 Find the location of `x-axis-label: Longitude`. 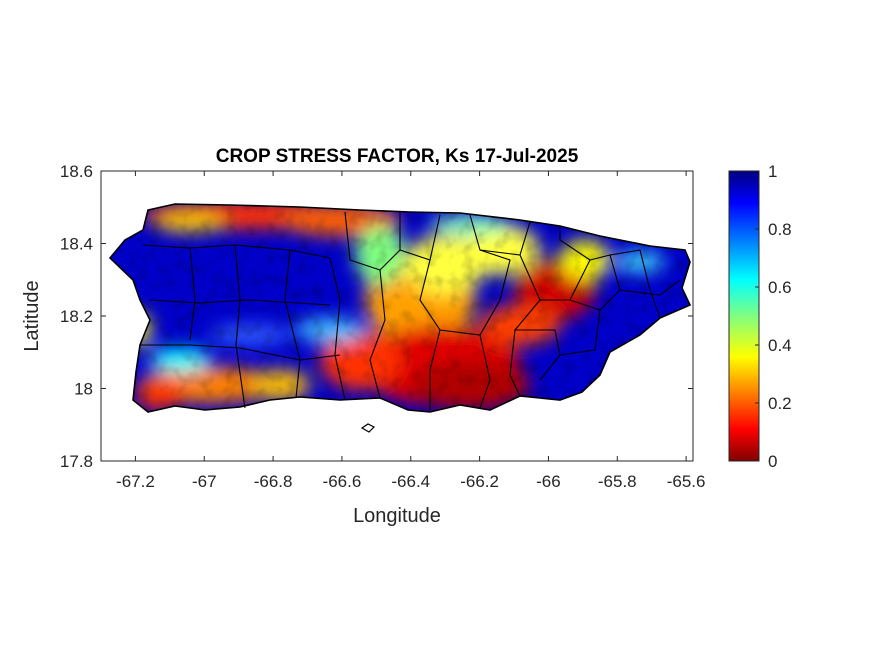

x-axis-label: Longitude is located at coordinates (397, 516).